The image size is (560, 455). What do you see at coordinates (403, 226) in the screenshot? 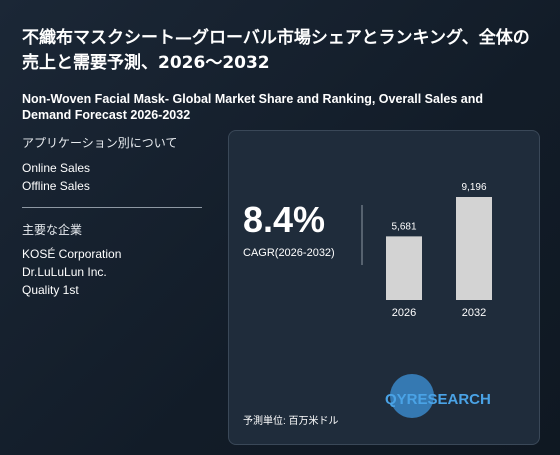
I see `value-label: 5,681` at bounding box center [403, 226].